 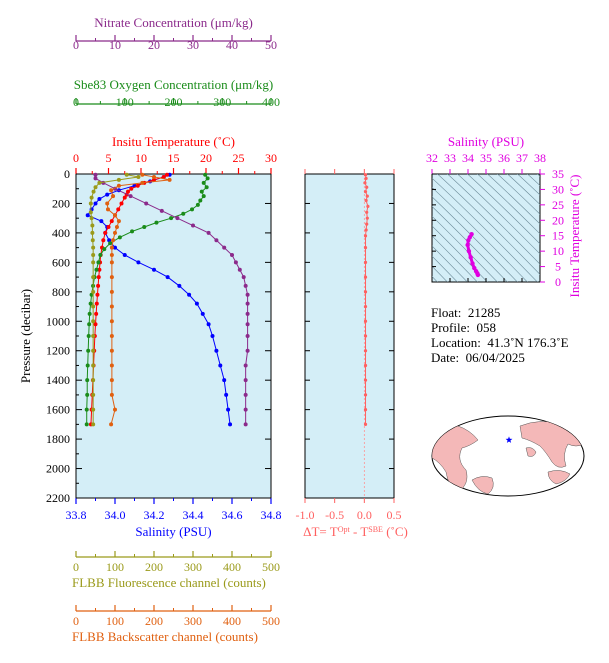 What do you see at coordinates (115, 567) in the screenshot?
I see `fluorescence-tick-label: 100` at bounding box center [115, 567].